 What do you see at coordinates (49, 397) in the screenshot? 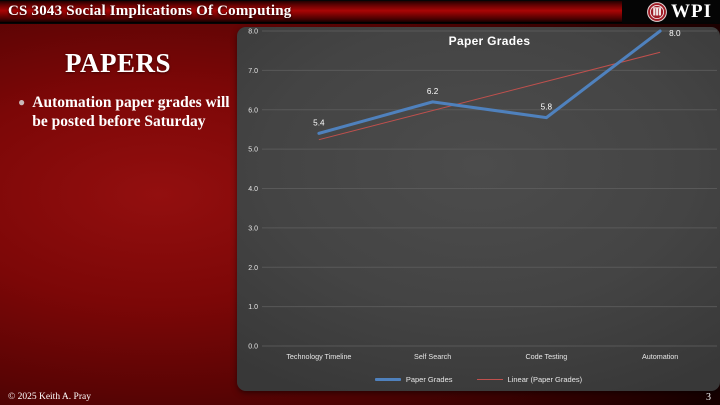
I see `copyright: © 2025 Keith A. Pray` at bounding box center [49, 397].